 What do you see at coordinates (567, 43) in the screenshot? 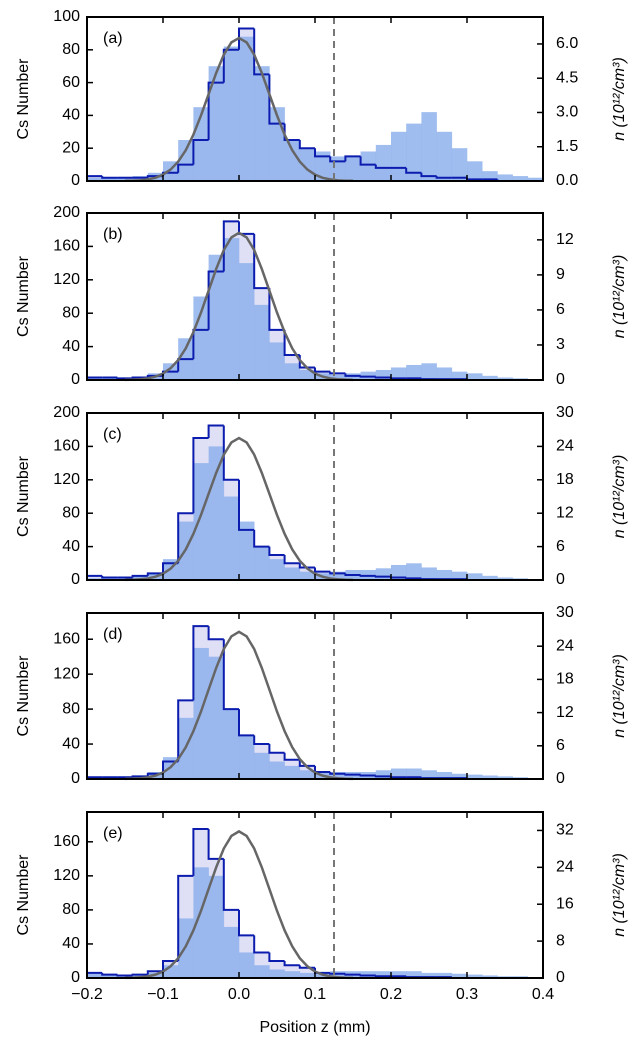
I see `y2-tick-label: 6.0` at bounding box center [567, 43].